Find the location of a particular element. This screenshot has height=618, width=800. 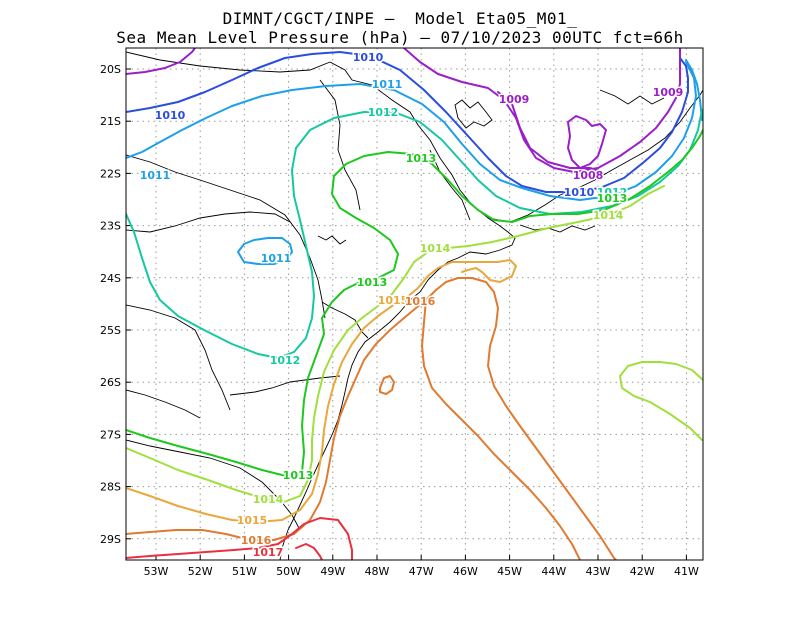

contour-label: 1017 is located at coordinates (268, 552).